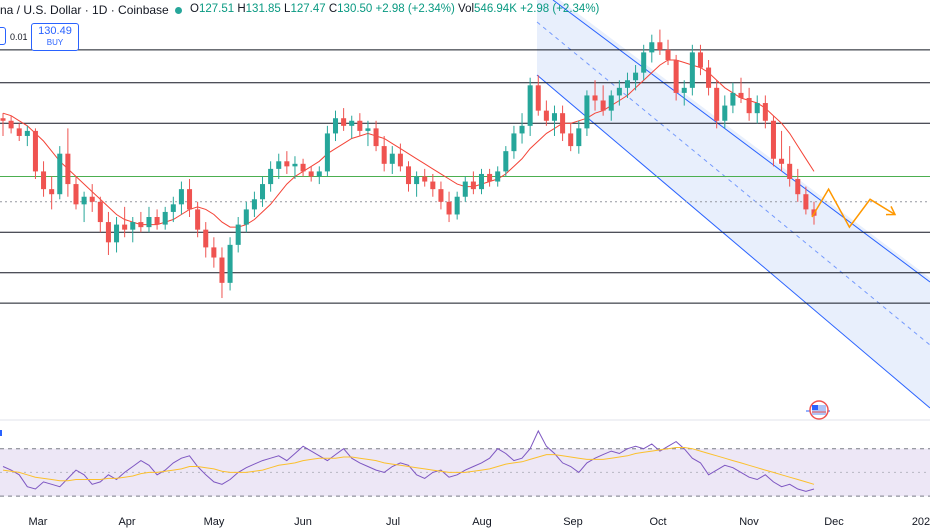  Describe the element at coordinates (408, 466) in the screenshot. I see `rsi-ma-line` at that location.